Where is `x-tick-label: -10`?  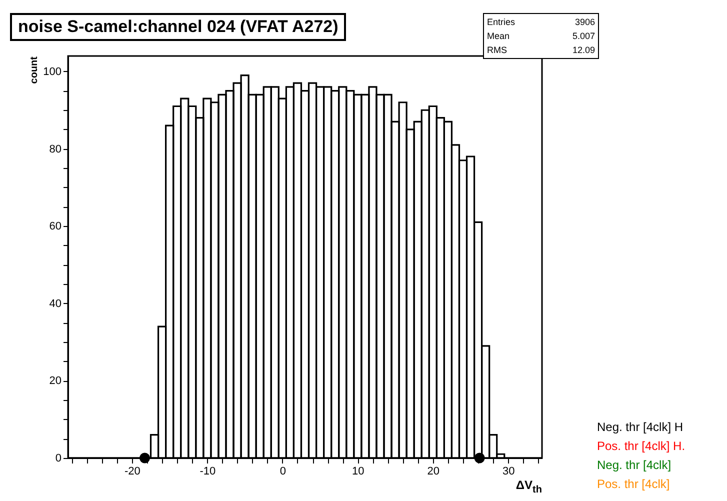
x-tick-label: -10 is located at coordinates (208, 472).